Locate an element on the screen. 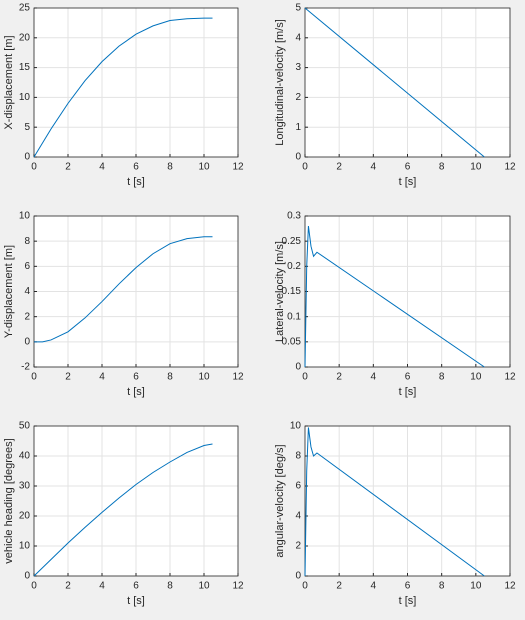 Image resolution: width=525 pixels, height=620 pixels. y-axis-label: X-displacement [m] is located at coordinates (9, 82).